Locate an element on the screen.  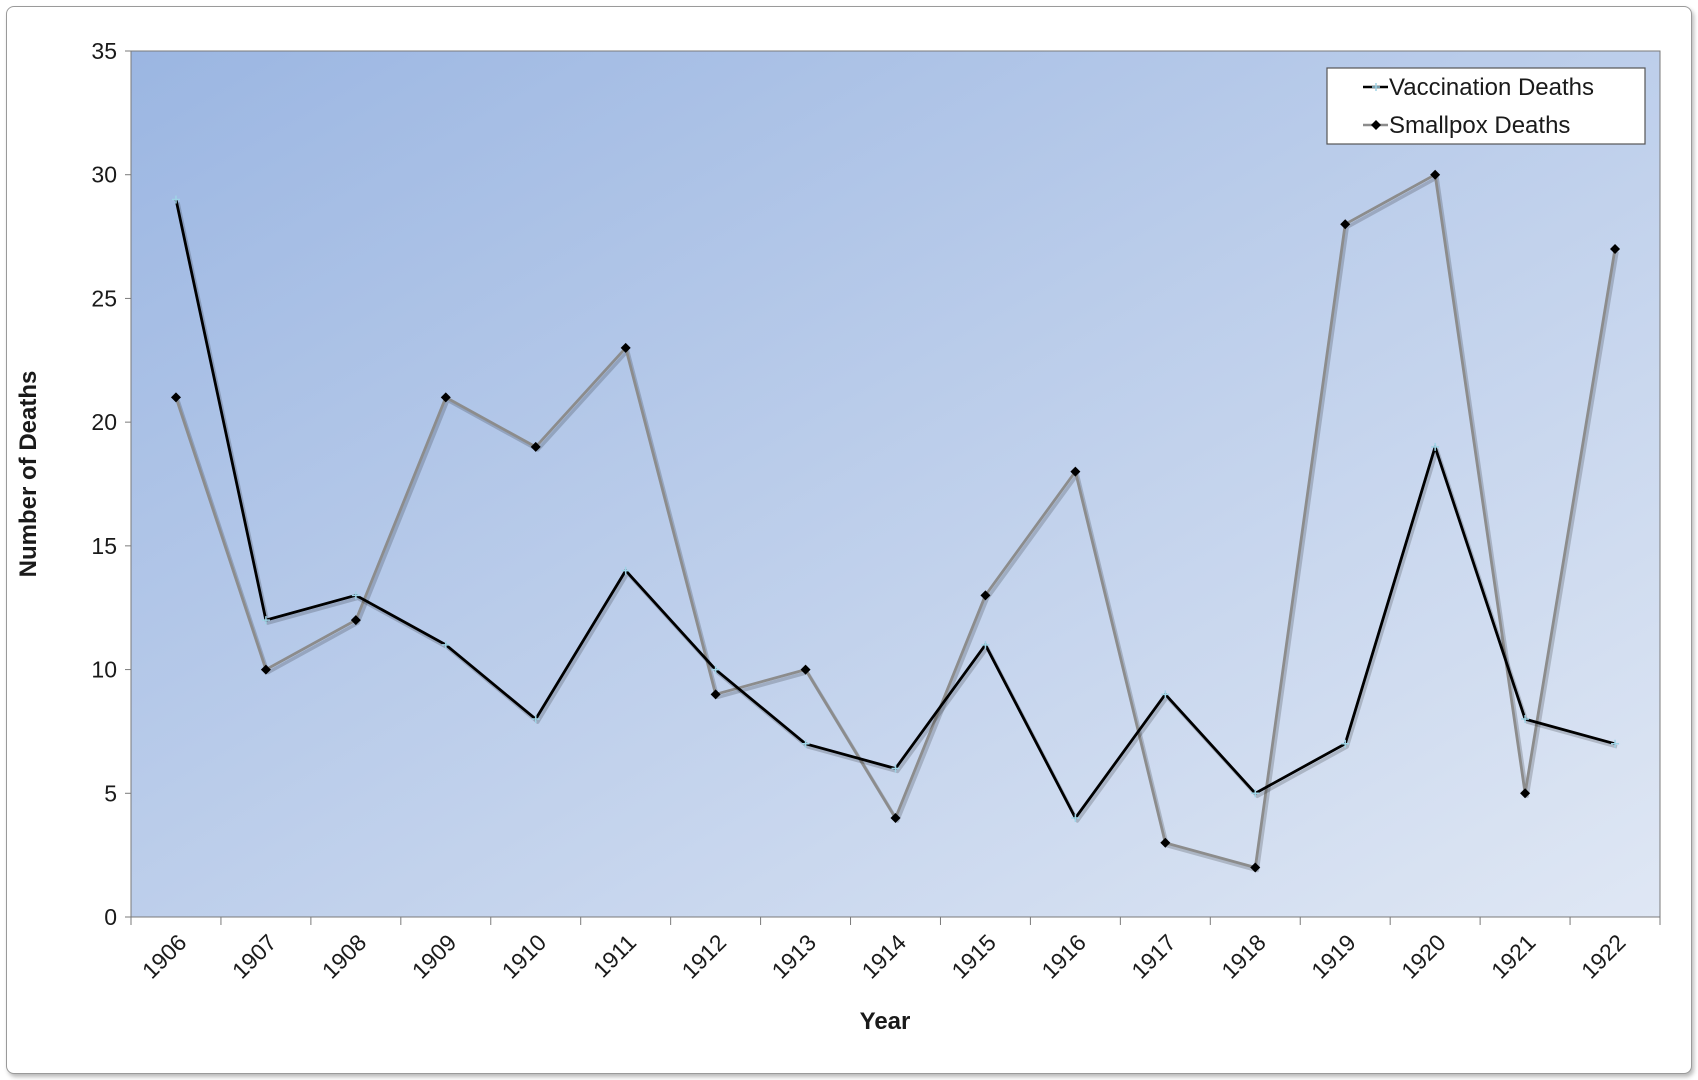
x-tick-label: 1921 is located at coordinates (1513, 956).